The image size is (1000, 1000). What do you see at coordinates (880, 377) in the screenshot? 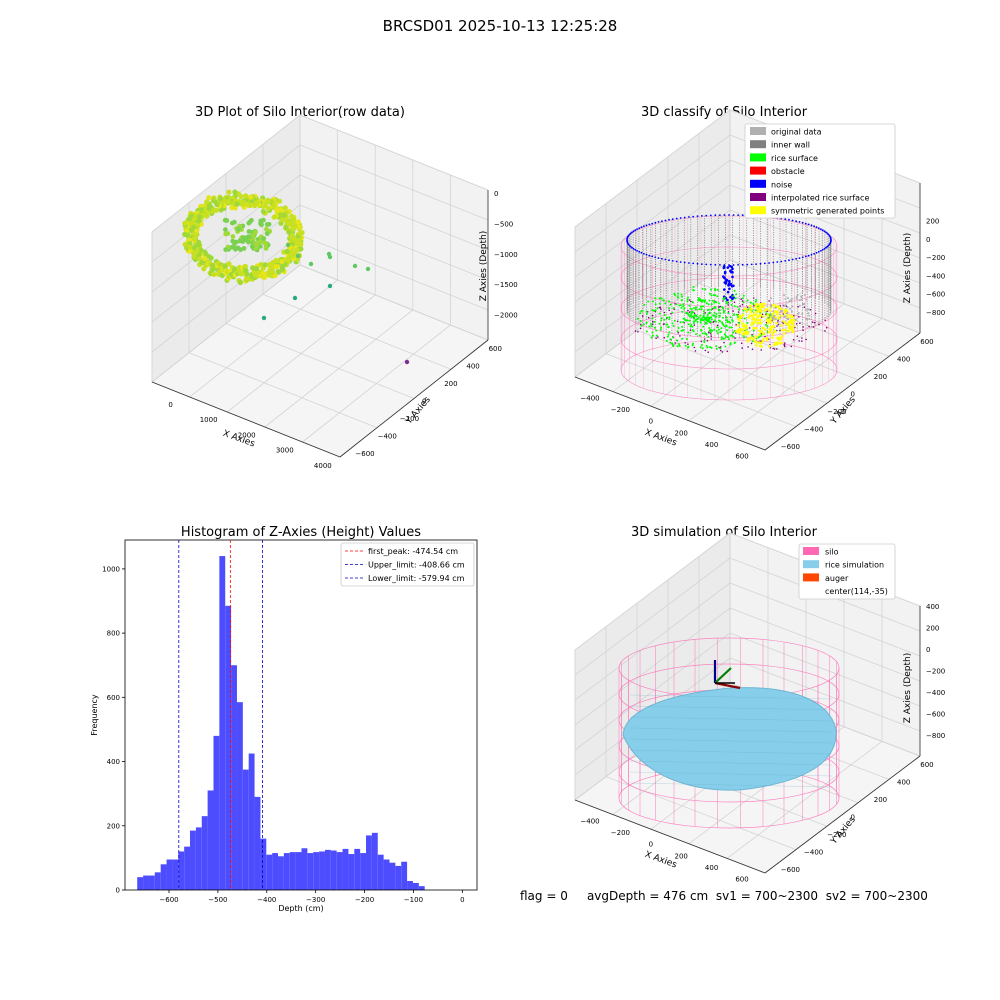
I see `y-tick-label: 200` at bounding box center [880, 377].